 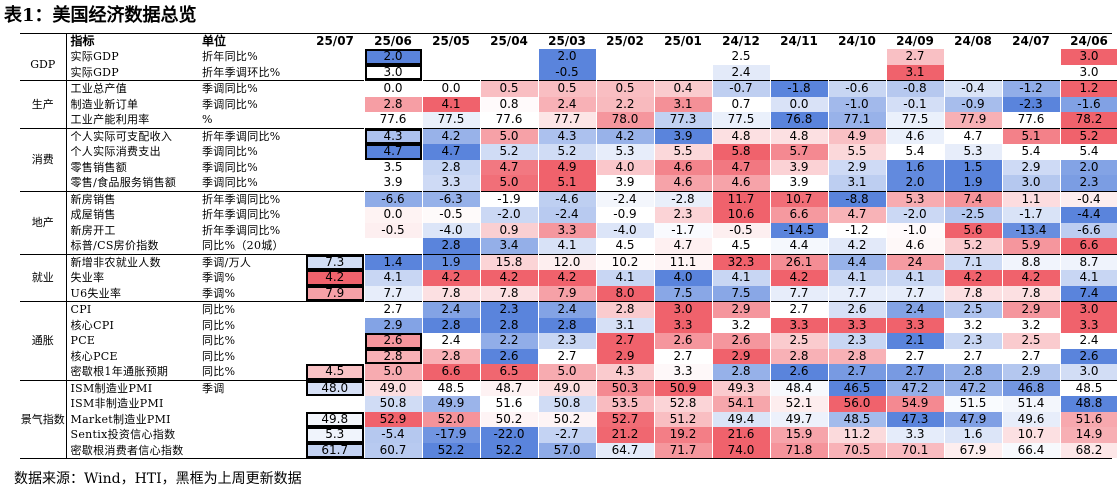 I want to click on unit-label: %, so click(x=207, y=120).